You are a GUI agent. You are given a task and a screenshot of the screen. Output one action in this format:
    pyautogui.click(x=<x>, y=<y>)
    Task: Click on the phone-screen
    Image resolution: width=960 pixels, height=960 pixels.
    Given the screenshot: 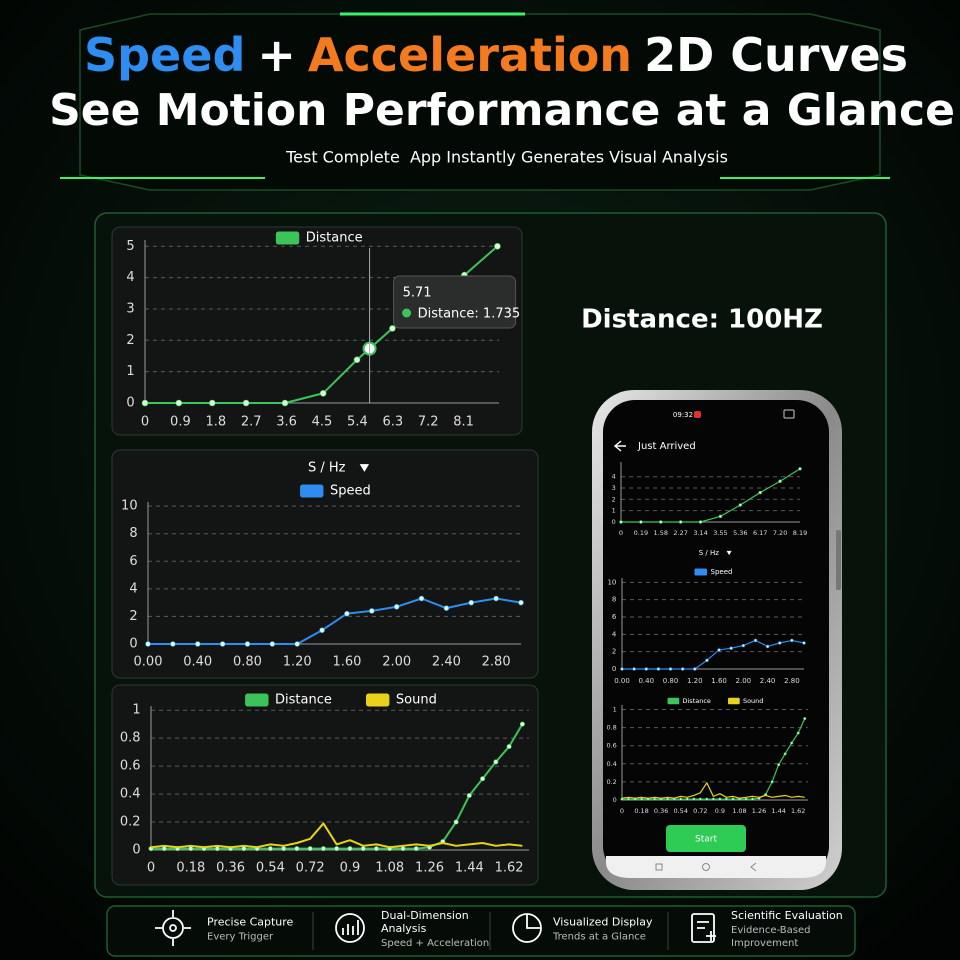 What is the action you would take?
    pyautogui.click(x=716, y=639)
    